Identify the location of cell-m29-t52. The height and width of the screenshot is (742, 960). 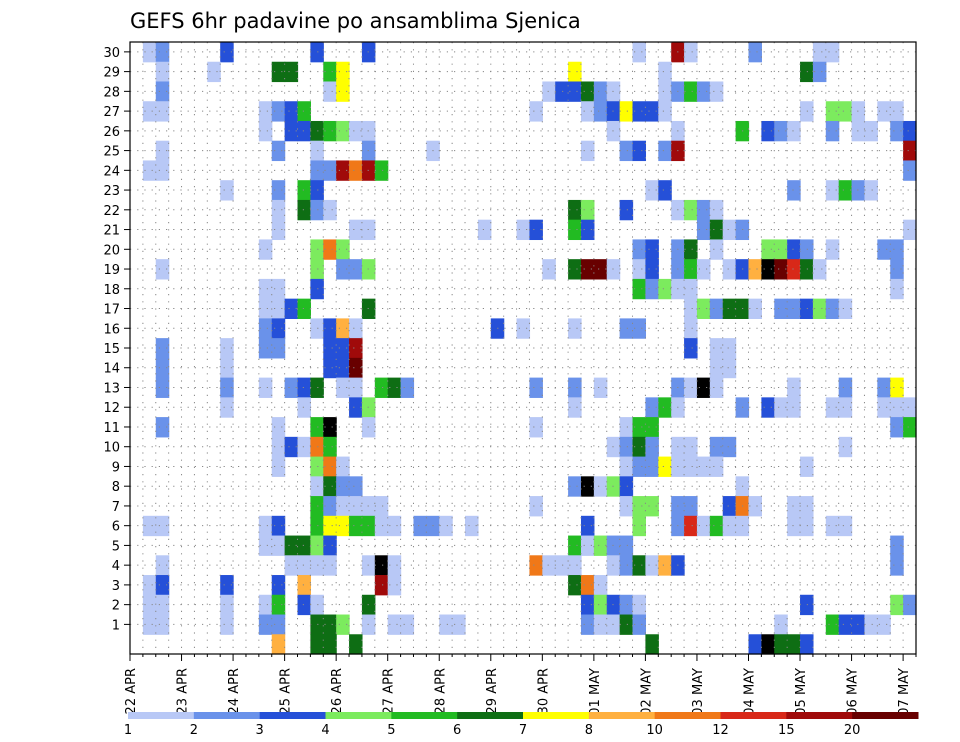
(807, 72).